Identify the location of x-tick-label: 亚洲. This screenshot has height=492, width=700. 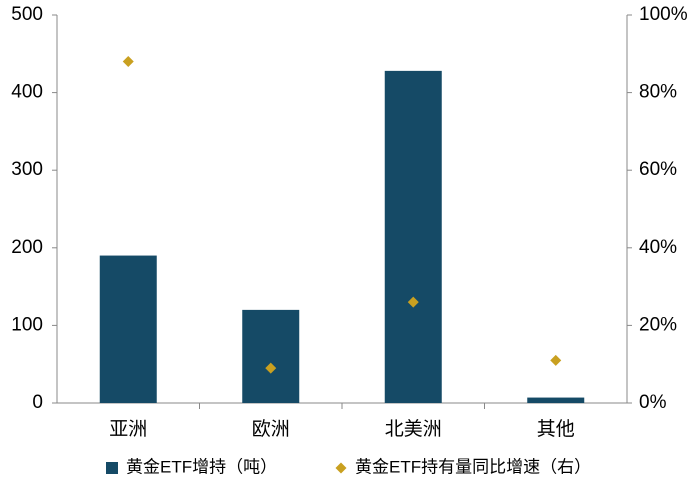
(128, 429).